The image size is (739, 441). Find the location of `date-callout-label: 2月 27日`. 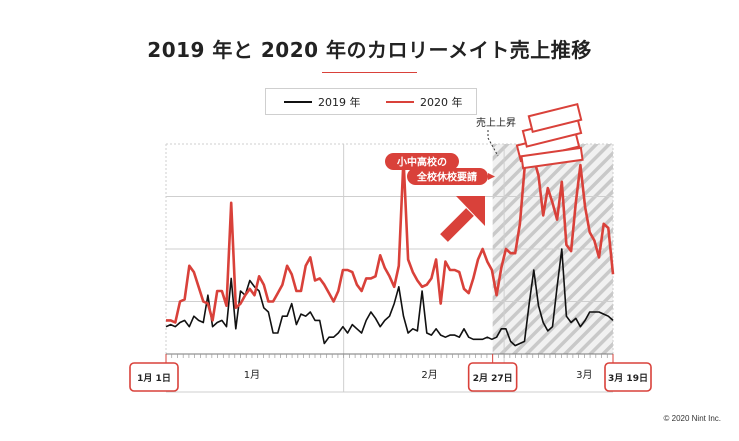

date-callout-label: 2月 27日 is located at coordinates (493, 378).